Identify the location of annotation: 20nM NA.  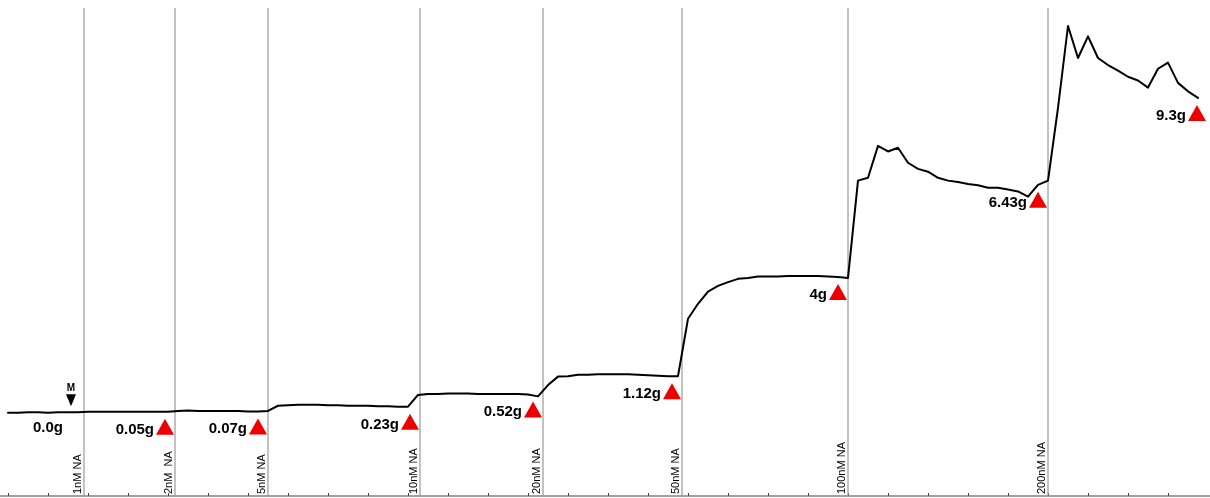
(536, 470).